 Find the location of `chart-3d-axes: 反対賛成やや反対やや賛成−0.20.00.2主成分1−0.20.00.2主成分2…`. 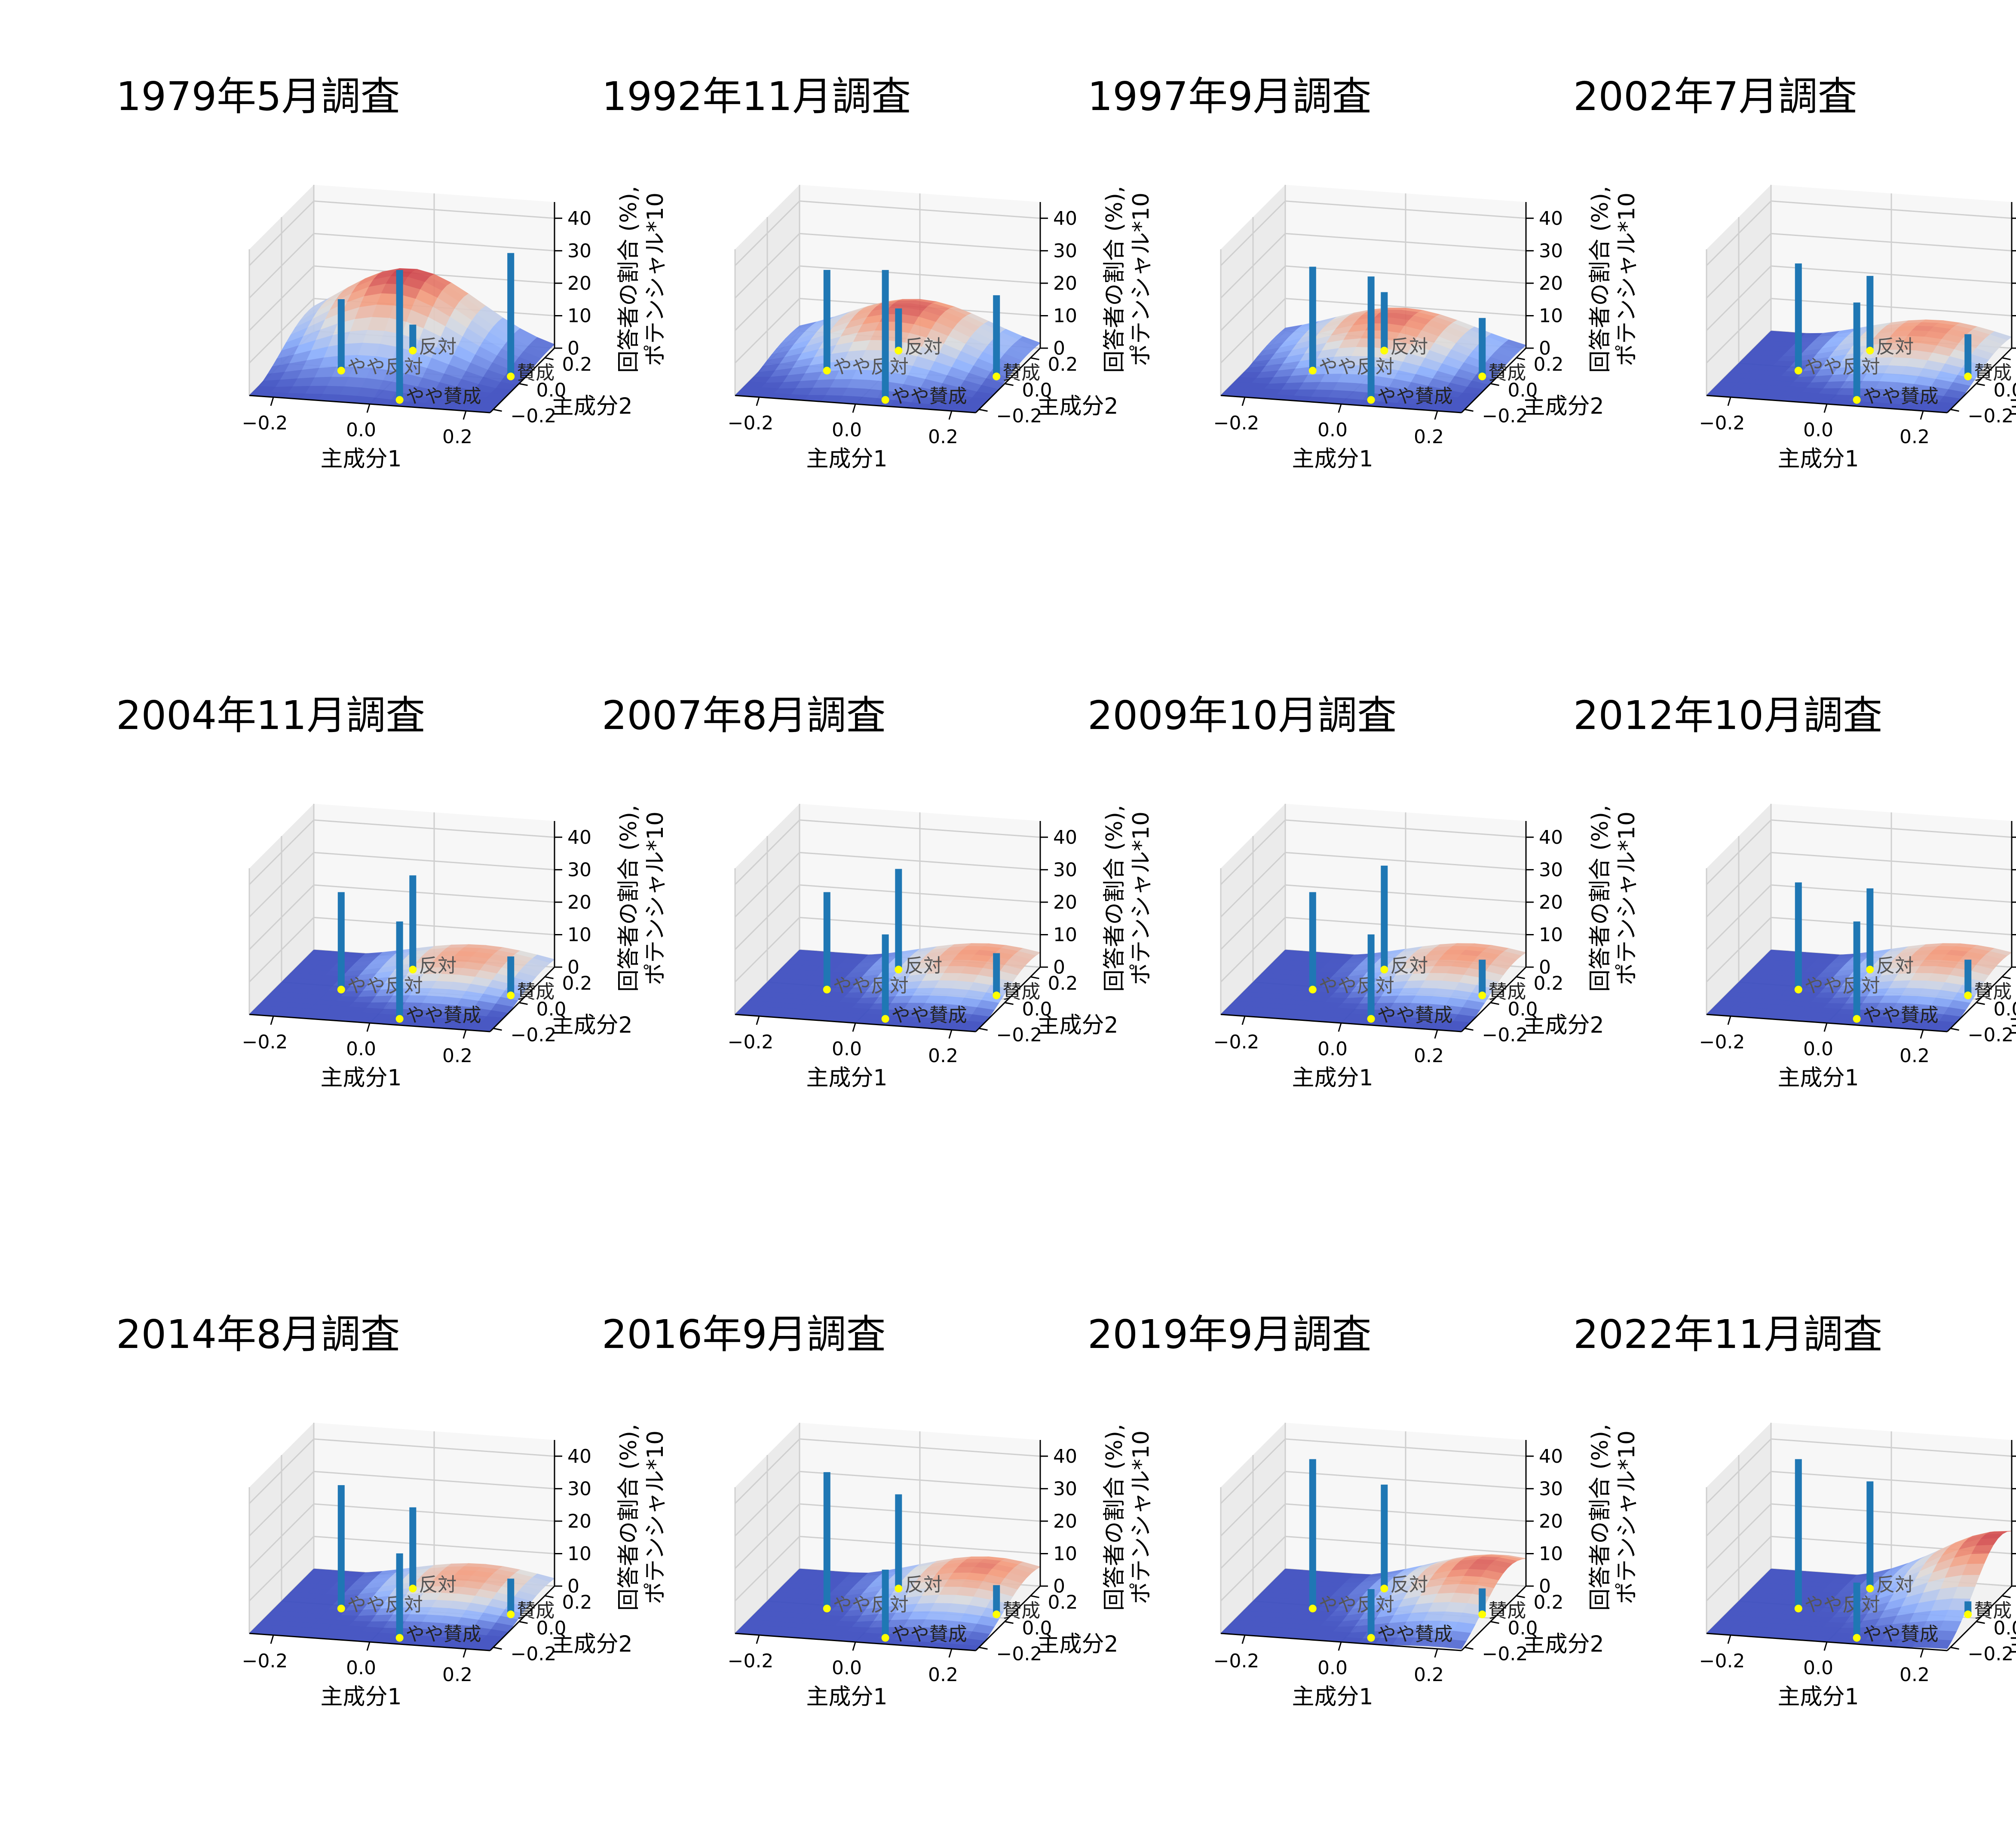

chart-3d-axes: 反対賛成やや反対やや賛成−0.20.00.2主成分1−0.20.00.2主成分2… is located at coordinates (1788, 937).